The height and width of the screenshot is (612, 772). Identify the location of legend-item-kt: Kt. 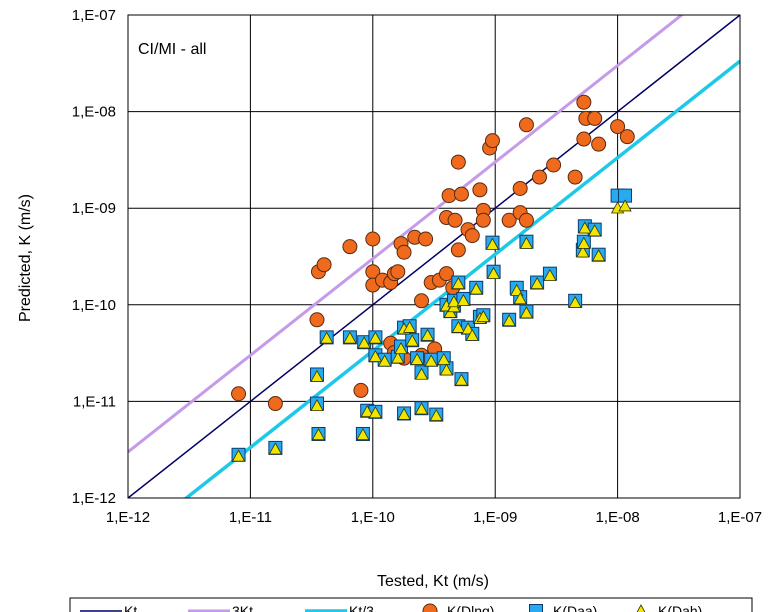
(108, 607).